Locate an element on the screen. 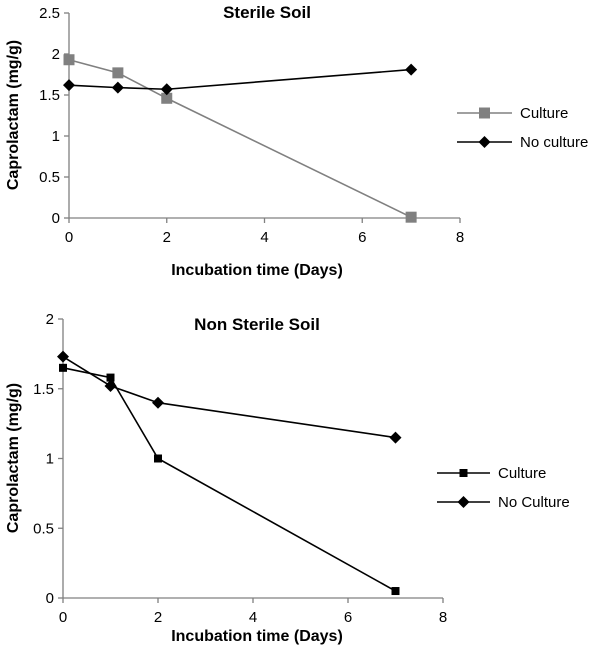  chart-title: Non Sterile Soil is located at coordinates (257, 324).